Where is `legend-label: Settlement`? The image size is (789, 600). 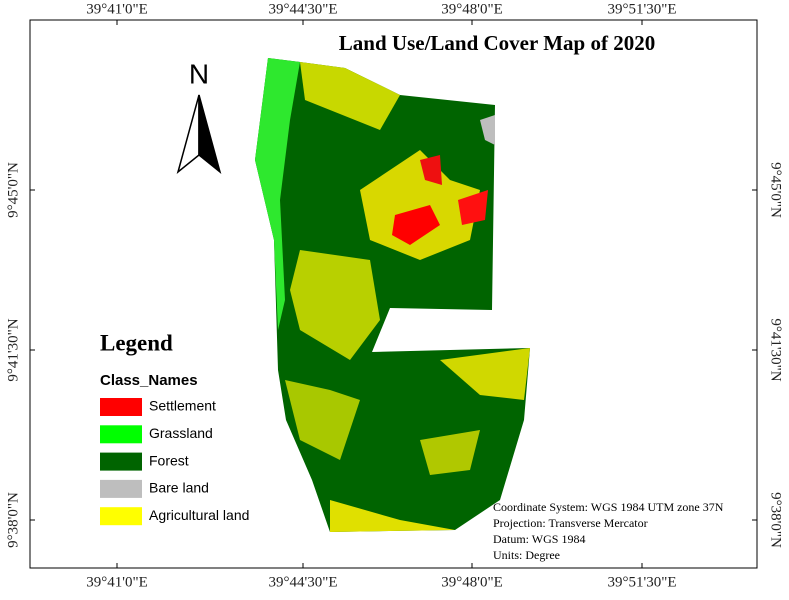
legend-label: Settlement is located at coordinates (182, 406).